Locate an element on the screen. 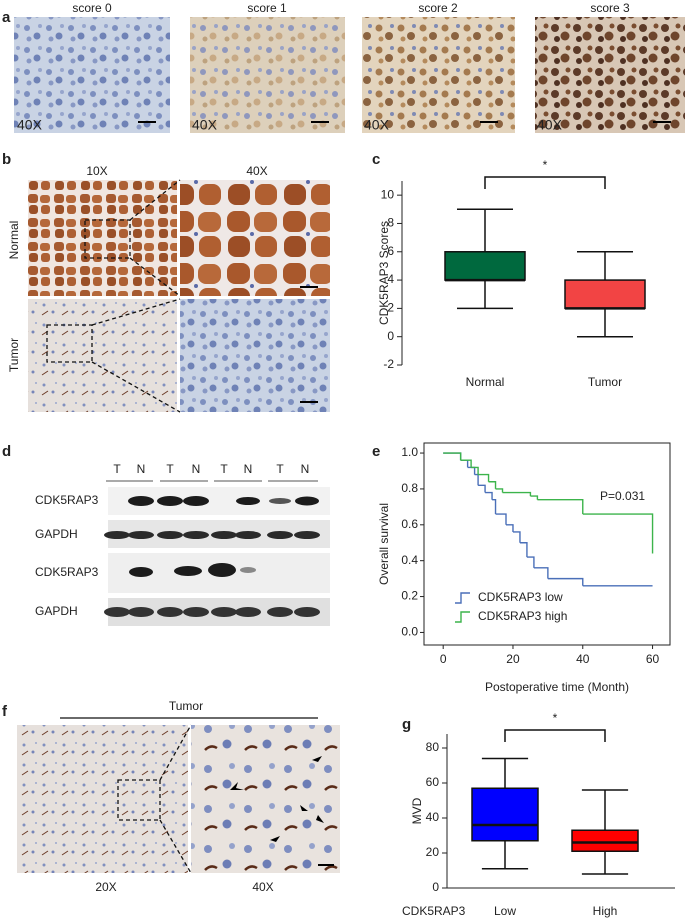 The height and width of the screenshot is (922, 685). y-tick-label: 40 is located at coordinates (433, 817).